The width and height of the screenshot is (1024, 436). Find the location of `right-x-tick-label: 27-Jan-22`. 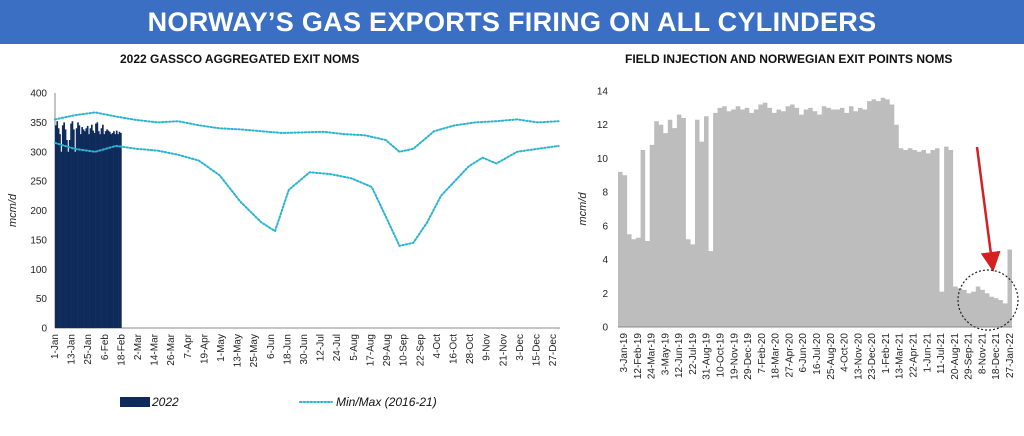

right-x-tick-label: 27-Jan-22 is located at coordinates (1010, 355).